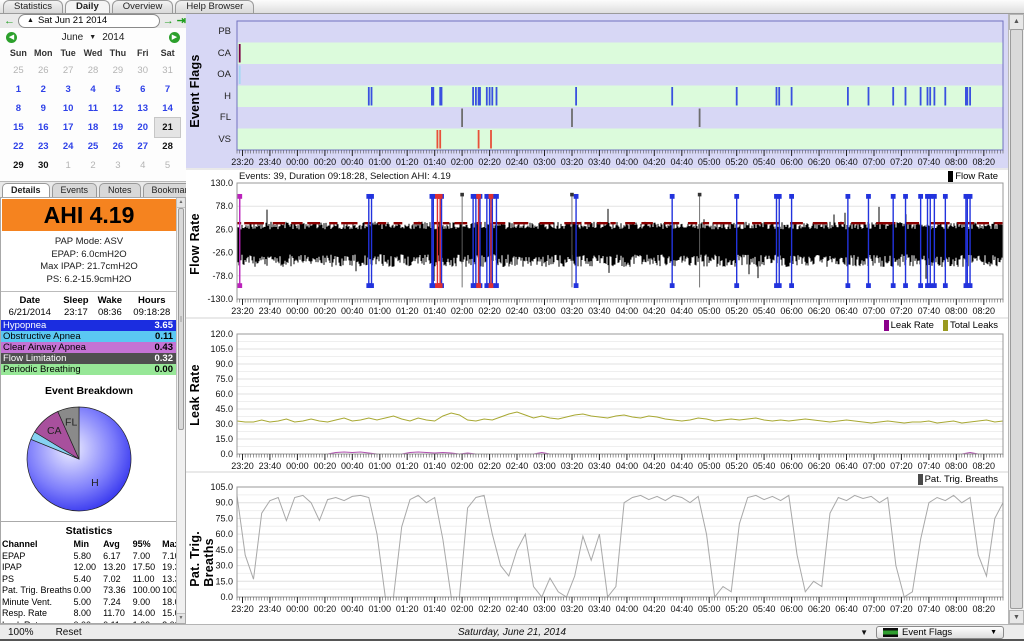  I want to click on calendar-day-16: 16, so click(43, 127).